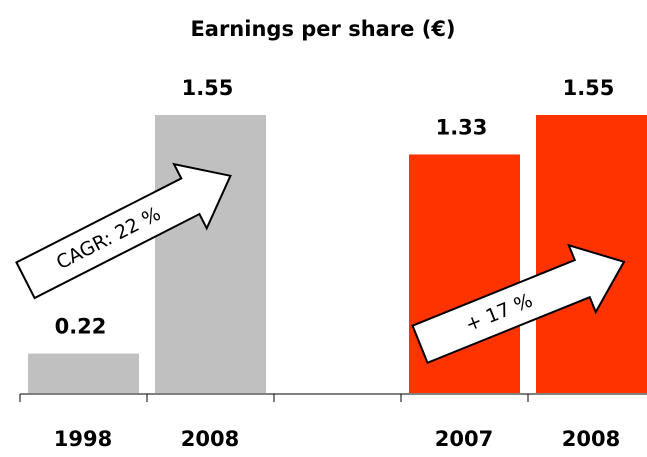 This screenshot has width=647, height=457. Describe the element at coordinates (83, 439) in the screenshot. I see `x-tick-label: 1998` at that location.